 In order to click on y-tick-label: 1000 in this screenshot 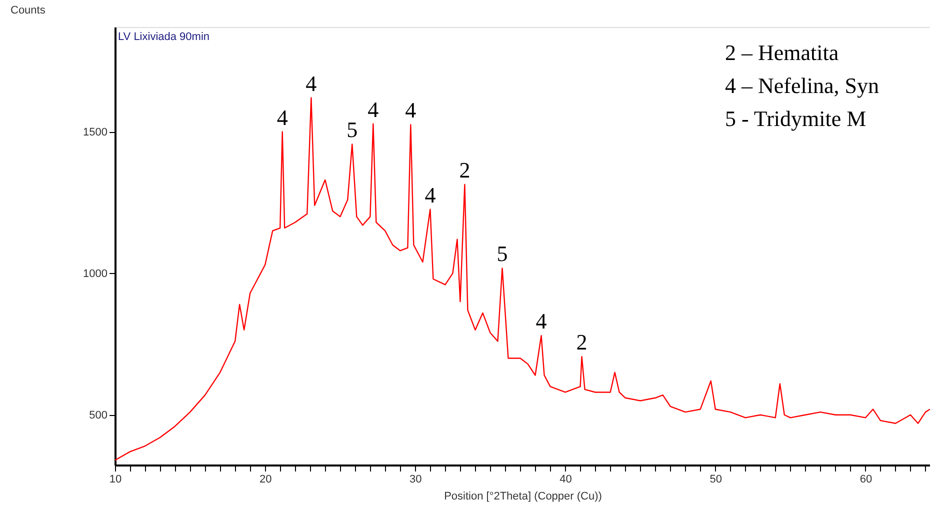, I will do `click(95, 274)`.